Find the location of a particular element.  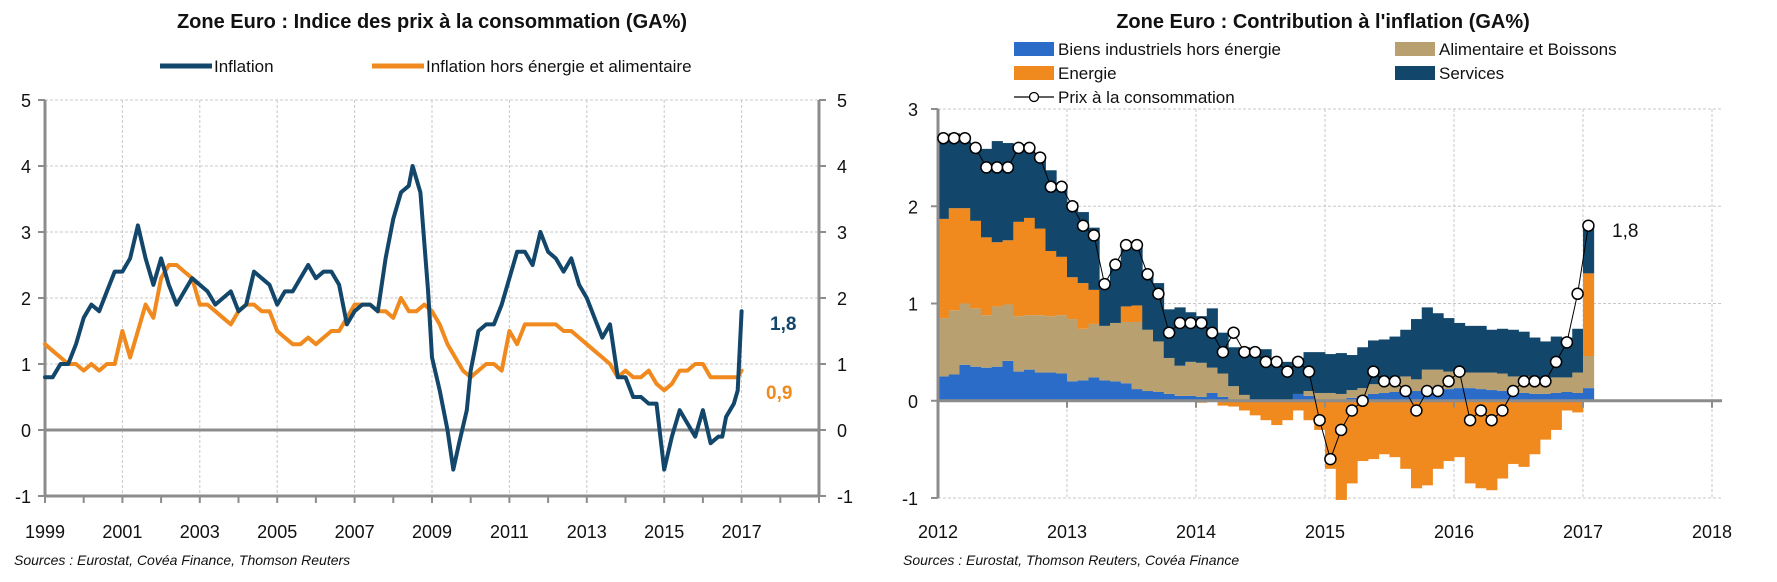

series-line-core-inflation is located at coordinates (393, 328).